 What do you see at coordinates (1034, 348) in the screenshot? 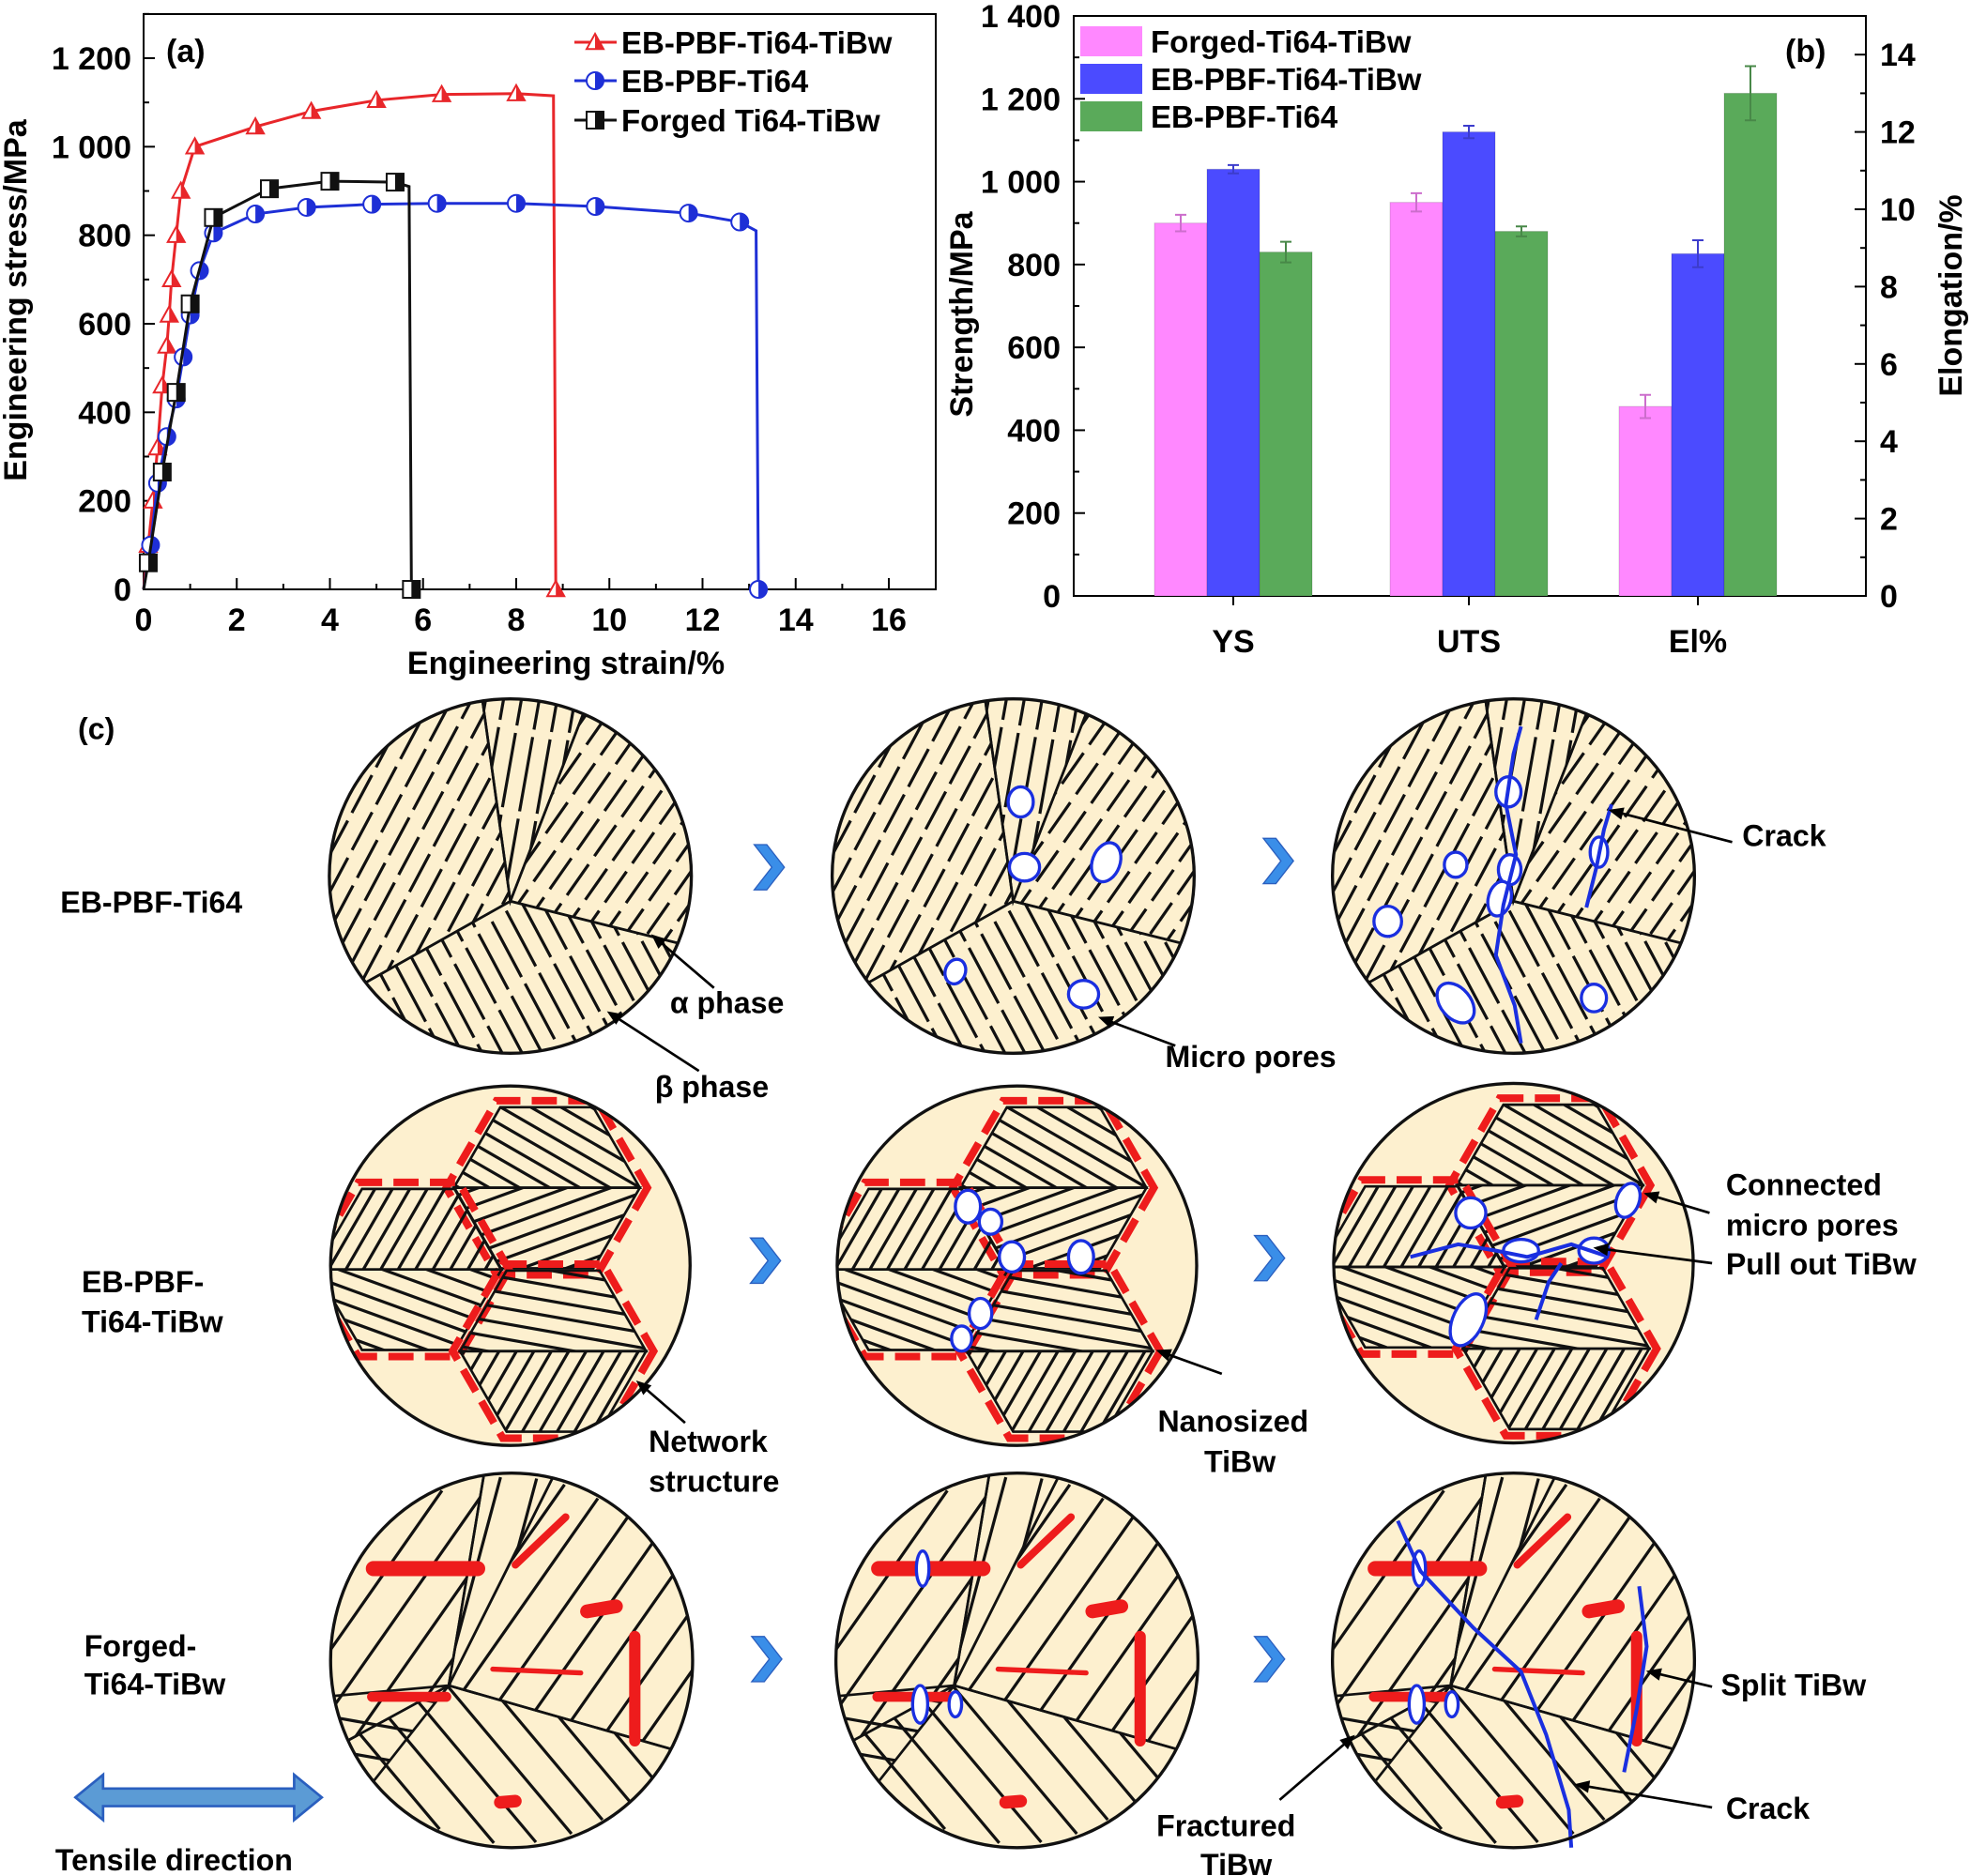
I see `y-tick-label: 600` at bounding box center [1034, 348].